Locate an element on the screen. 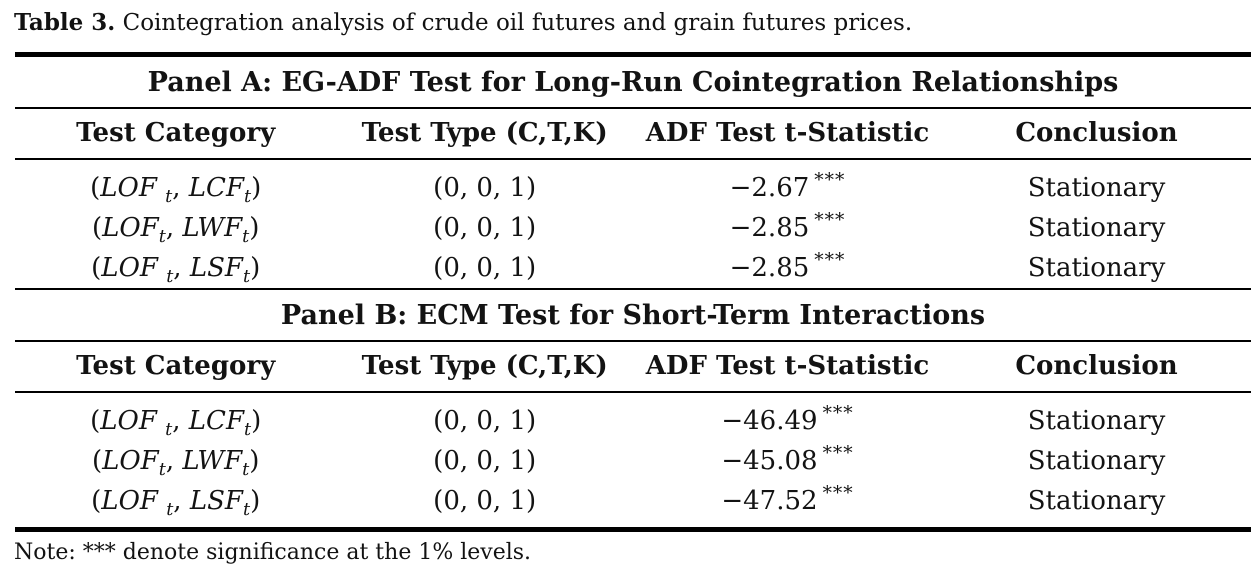 Image resolution: width=1258 pixels, height=567 pixels. statistic-cell: −46.49 *** is located at coordinates (787, 416).